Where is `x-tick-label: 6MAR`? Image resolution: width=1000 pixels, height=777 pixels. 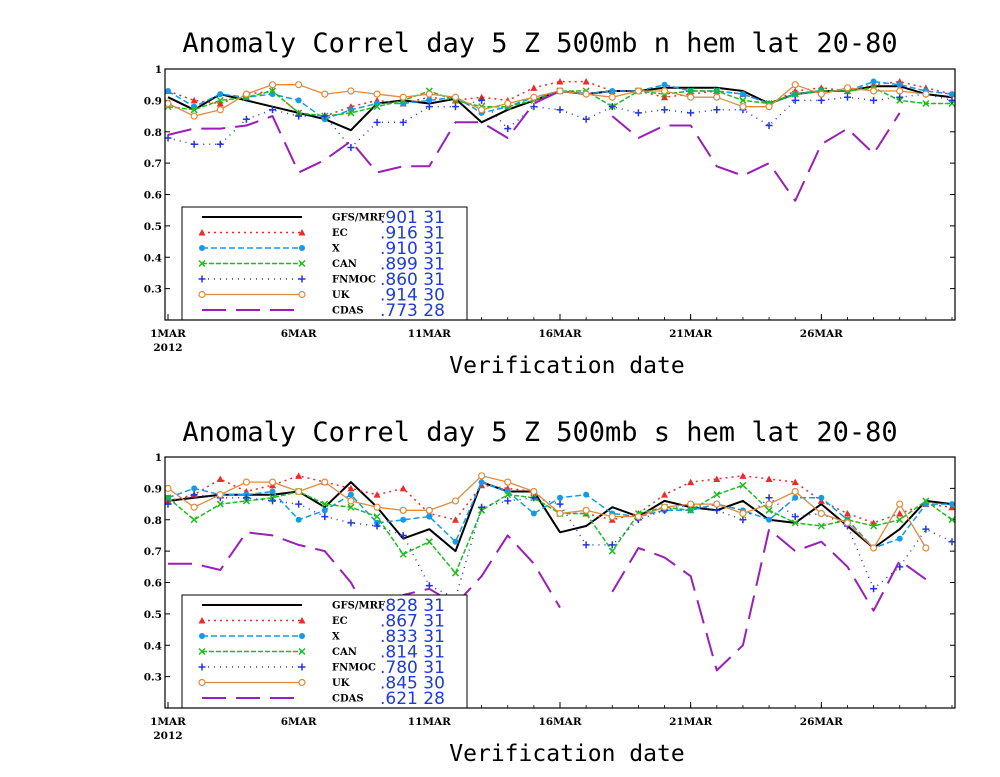
x-tick-label: 6MAR is located at coordinates (299, 722).